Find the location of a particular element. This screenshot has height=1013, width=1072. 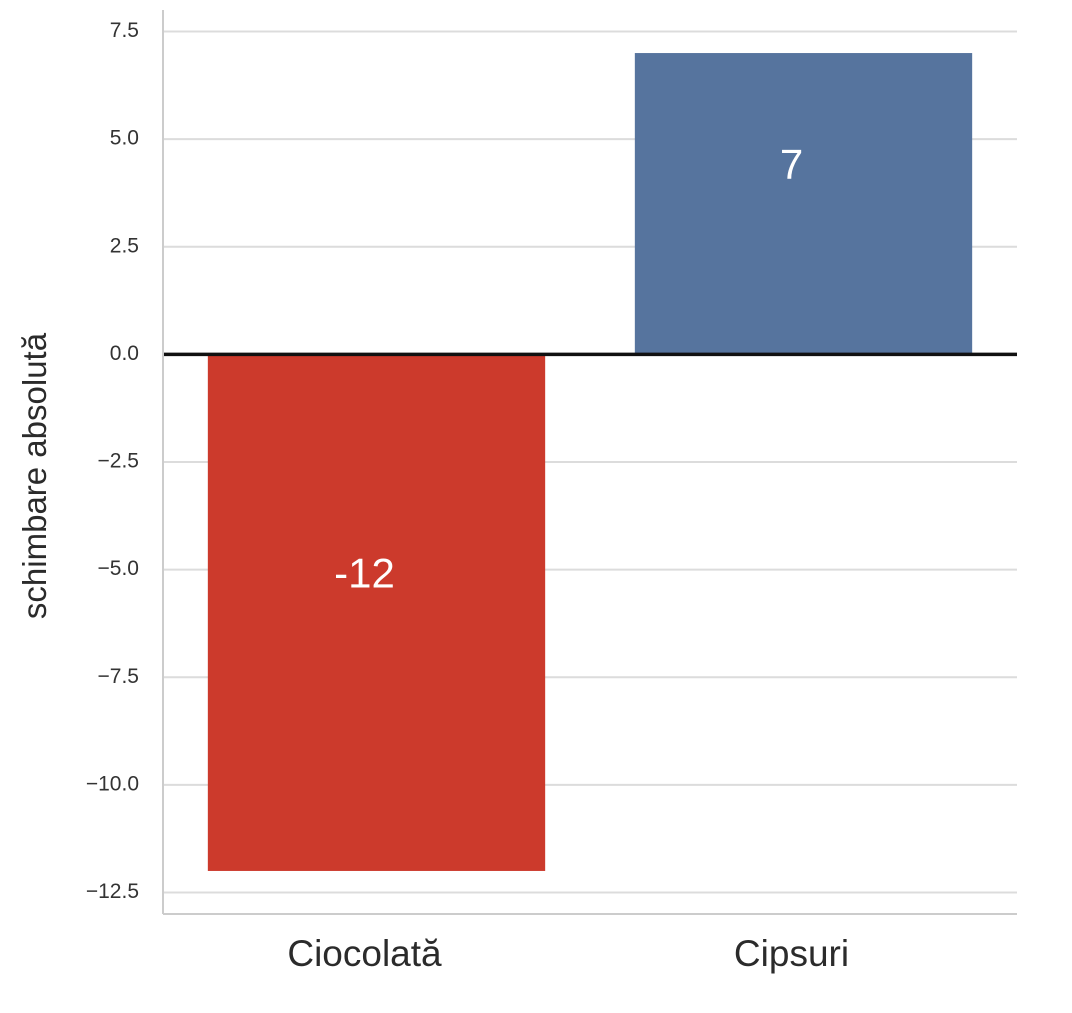

x-tick-label: Ciocolată is located at coordinates (364, 953).